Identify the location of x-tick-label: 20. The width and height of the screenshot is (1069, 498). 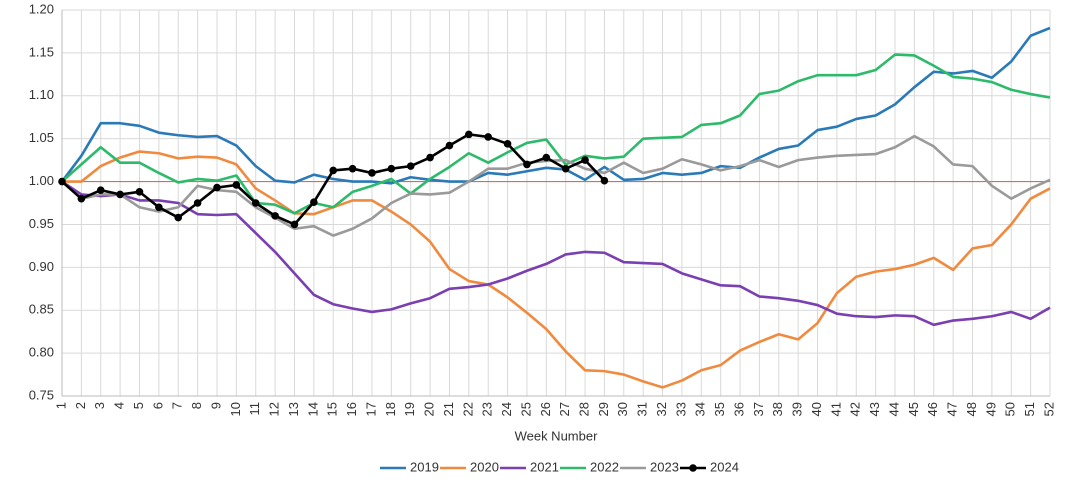
(429, 409).